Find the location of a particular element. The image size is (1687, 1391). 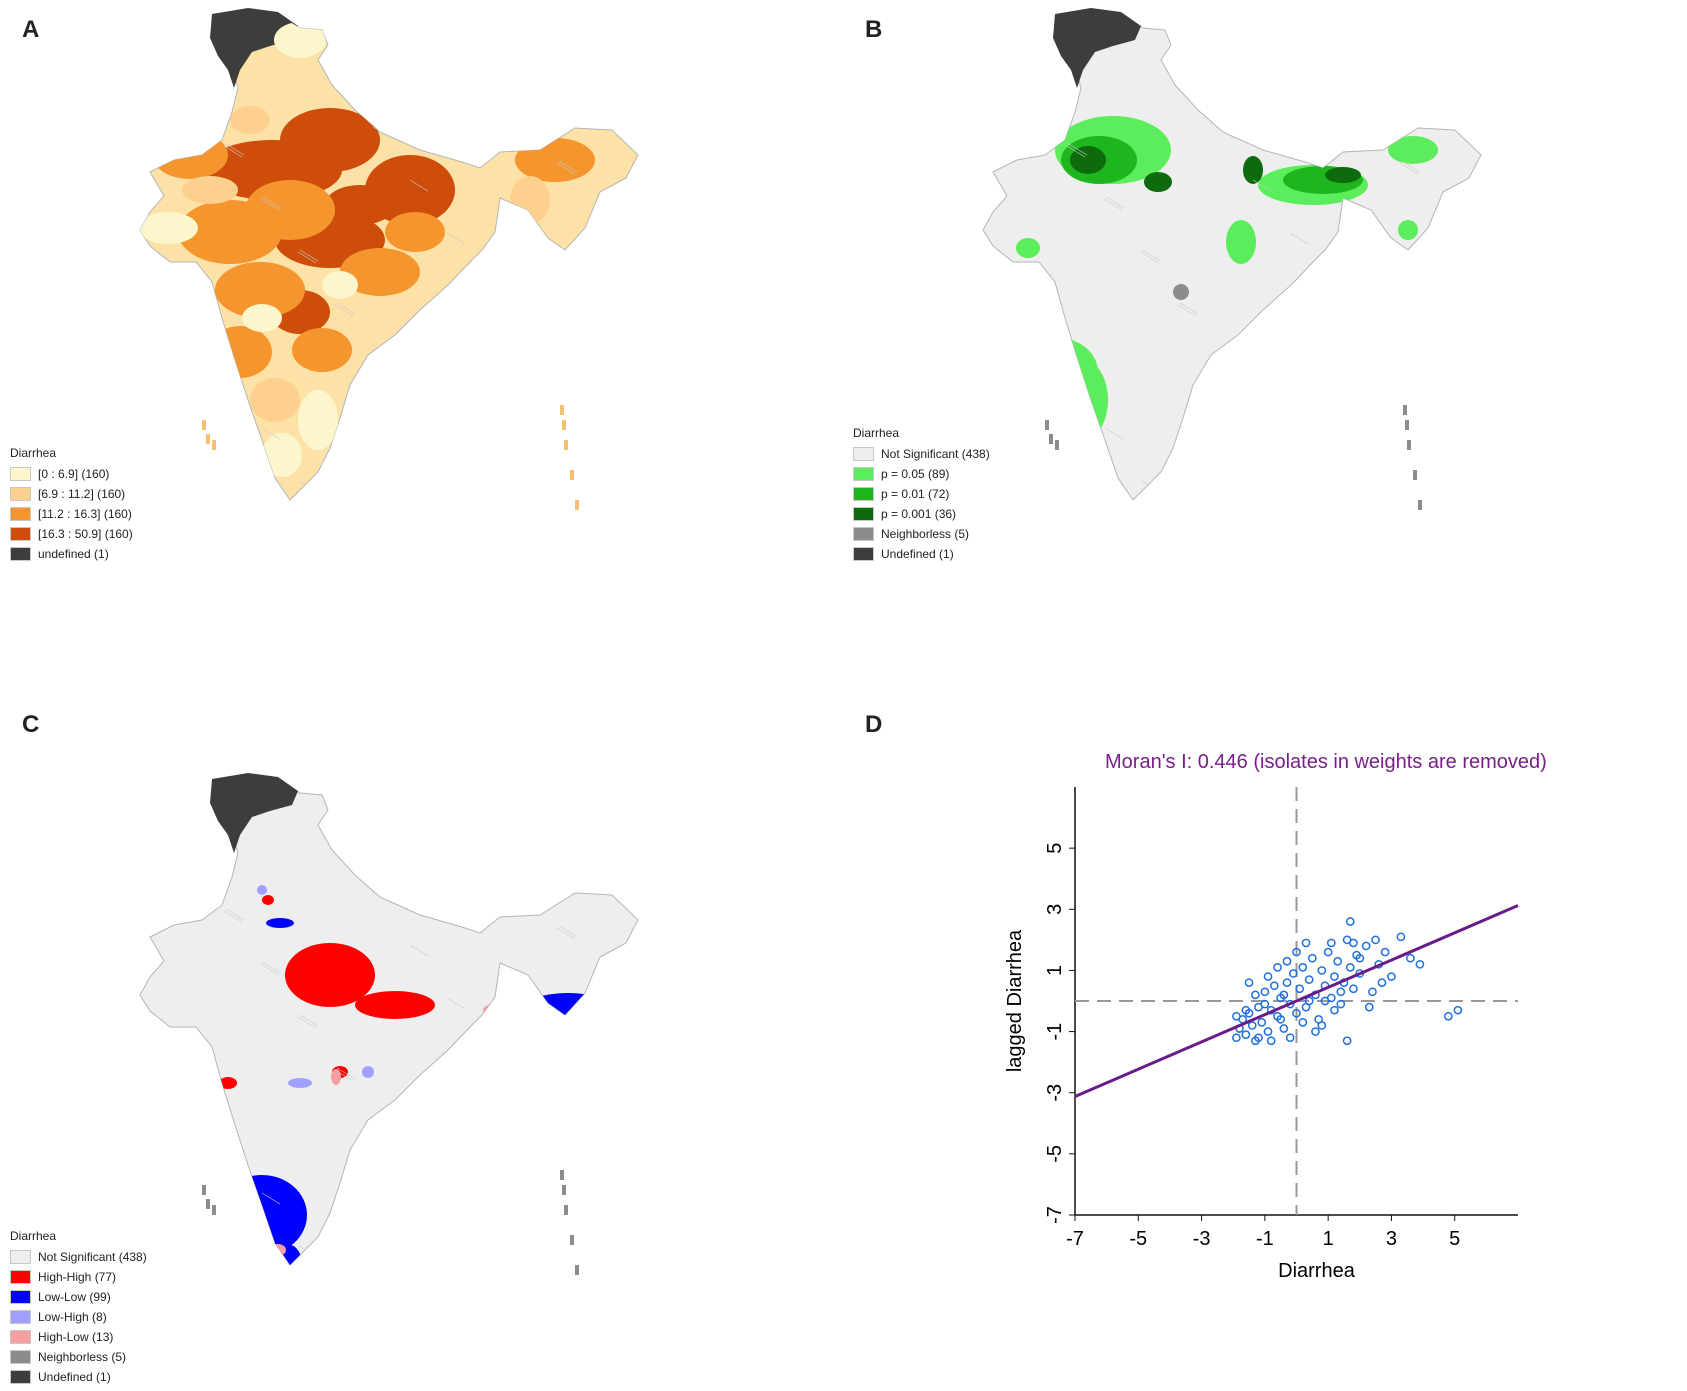

y-tick-label: -5 is located at coordinates (1055, 1154).